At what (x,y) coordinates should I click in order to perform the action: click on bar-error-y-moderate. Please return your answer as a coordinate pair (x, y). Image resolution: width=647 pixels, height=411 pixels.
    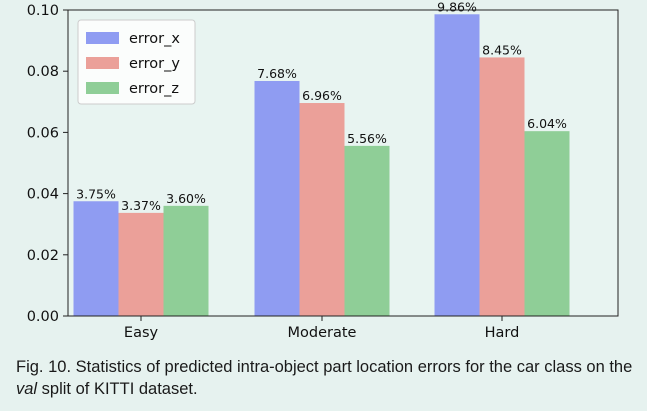
    Looking at the image, I should click on (322, 209).